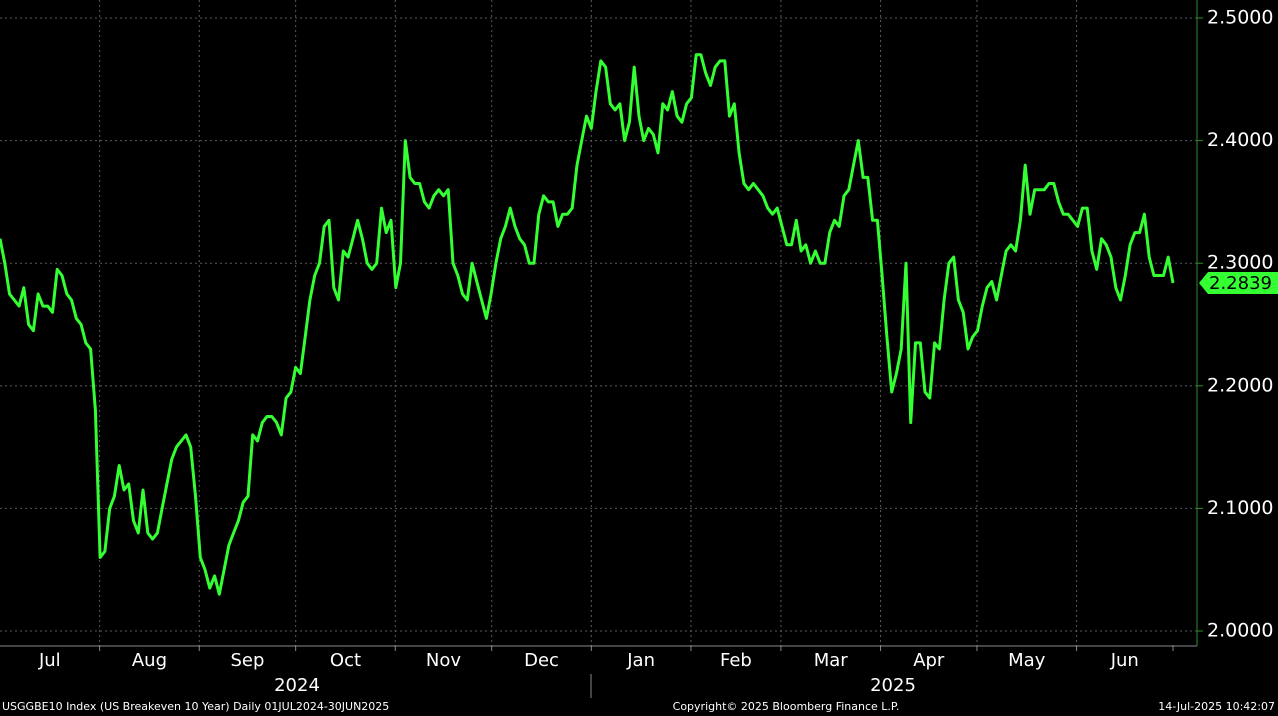  Describe the element at coordinates (297, 685) in the screenshot. I see `year-label: 2024` at that location.